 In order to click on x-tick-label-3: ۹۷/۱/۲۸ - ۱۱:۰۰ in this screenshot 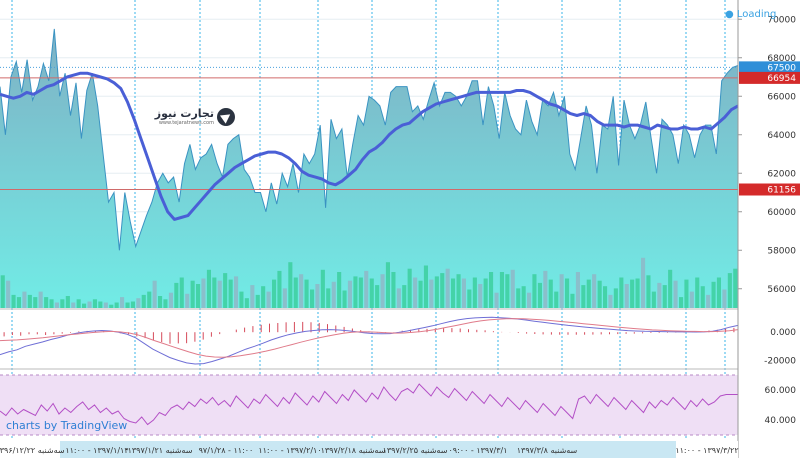, I will do `click(226, 450)`.